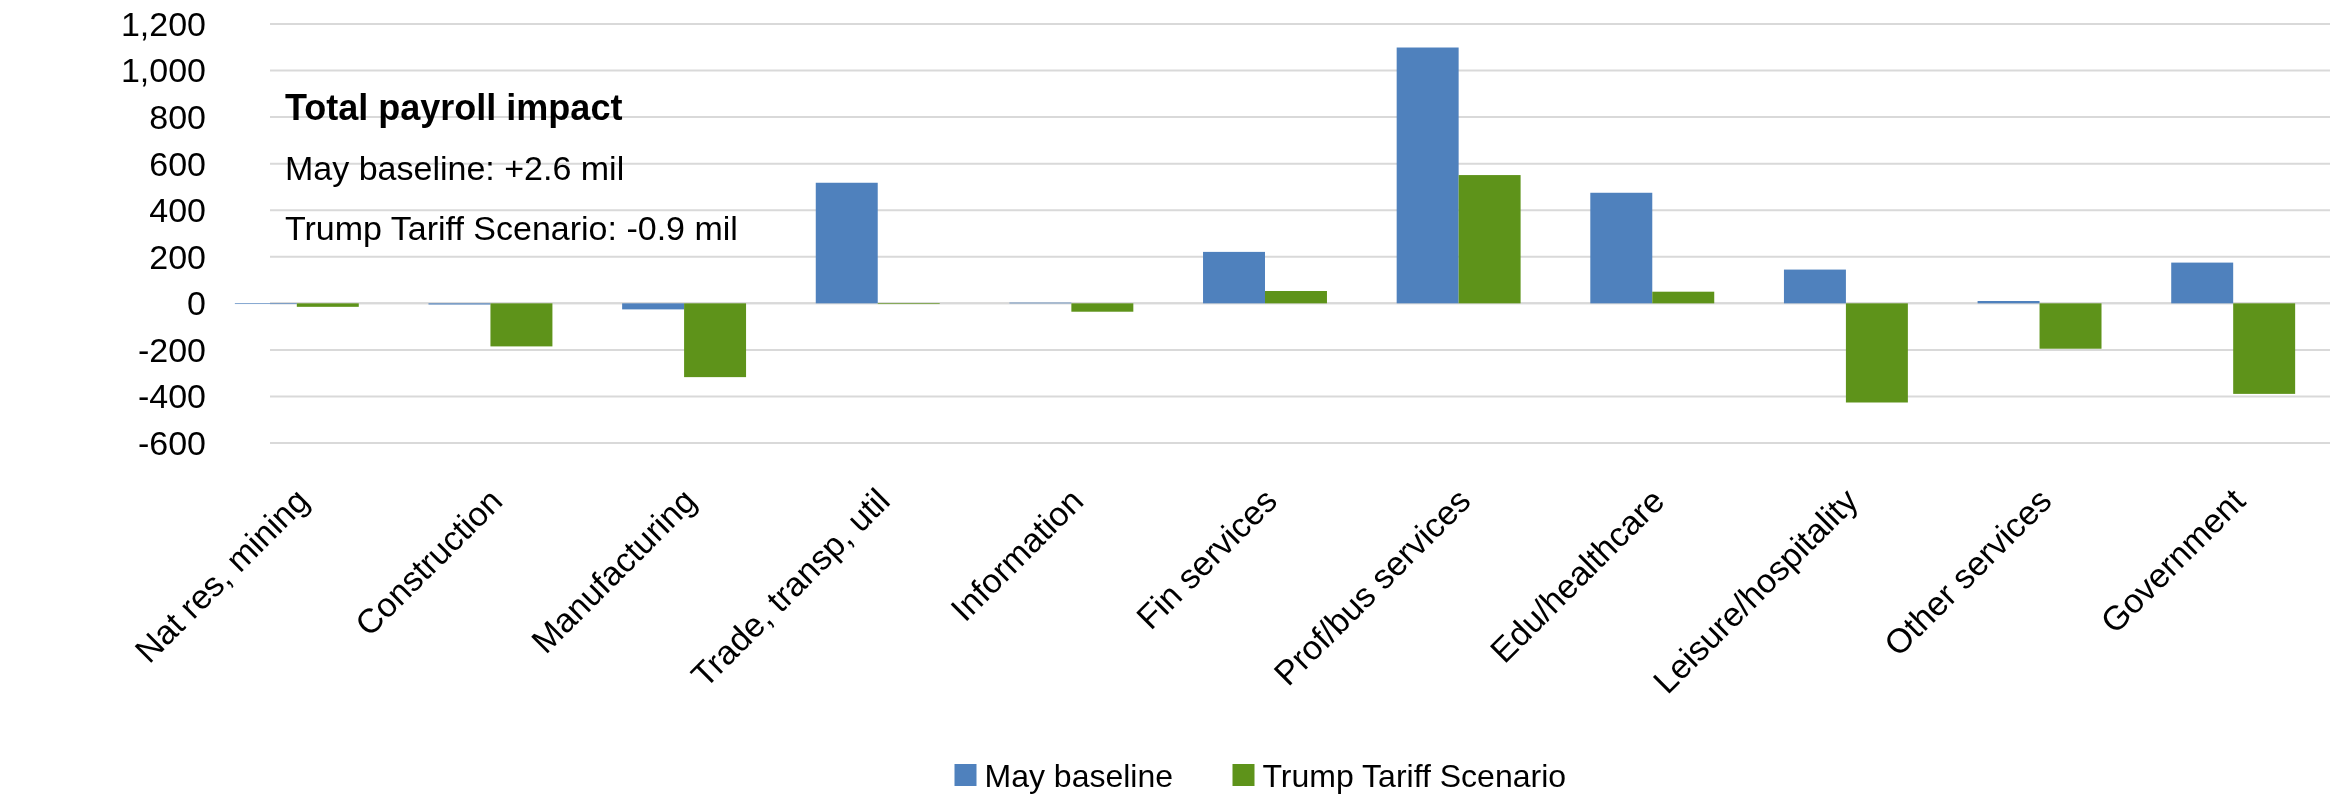 The height and width of the screenshot is (806, 2344). Describe the element at coordinates (163, 70) in the screenshot. I see `y-tick-label: 1,000` at that location.